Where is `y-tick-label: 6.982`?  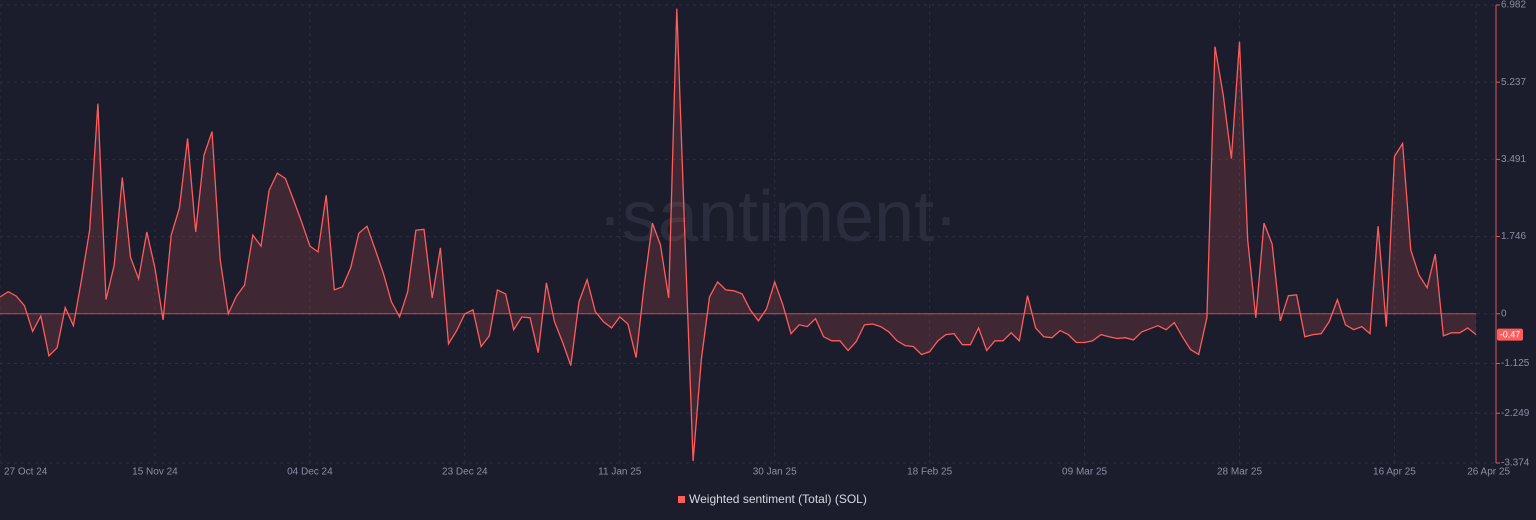
y-tick-label: 6.982 is located at coordinates (1513, 5).